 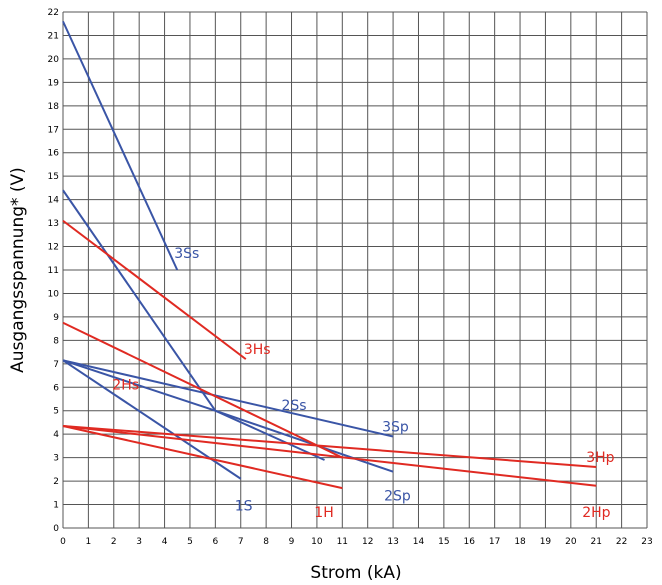 What do you see at coordinates (53, 177) in the screenshot?
I see `y-tick-label: 15` at bounding box center [53, 177].